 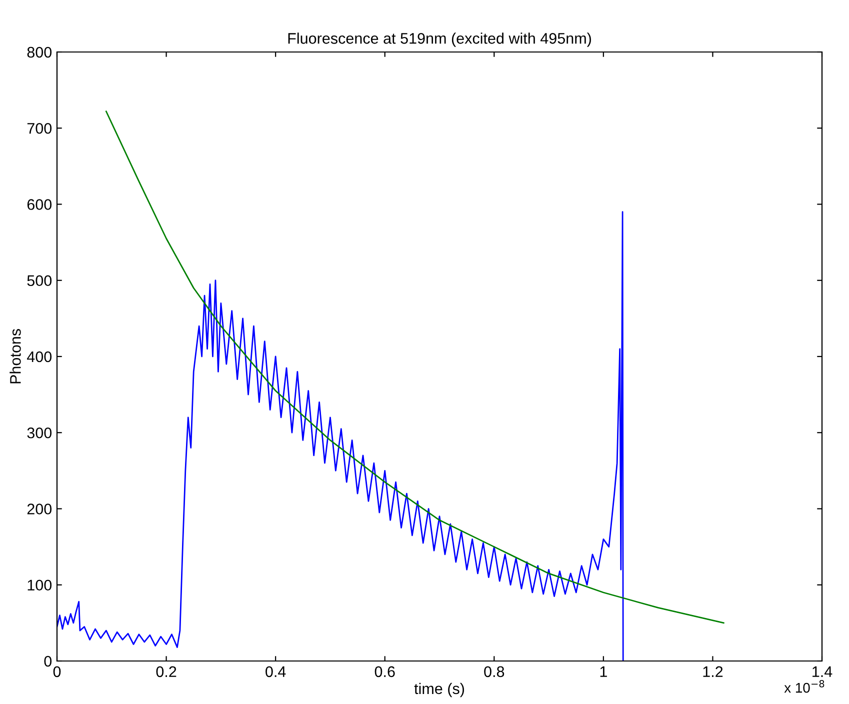 I want to click on text: x 10$^{−8}$, so click(x=804, y=686).